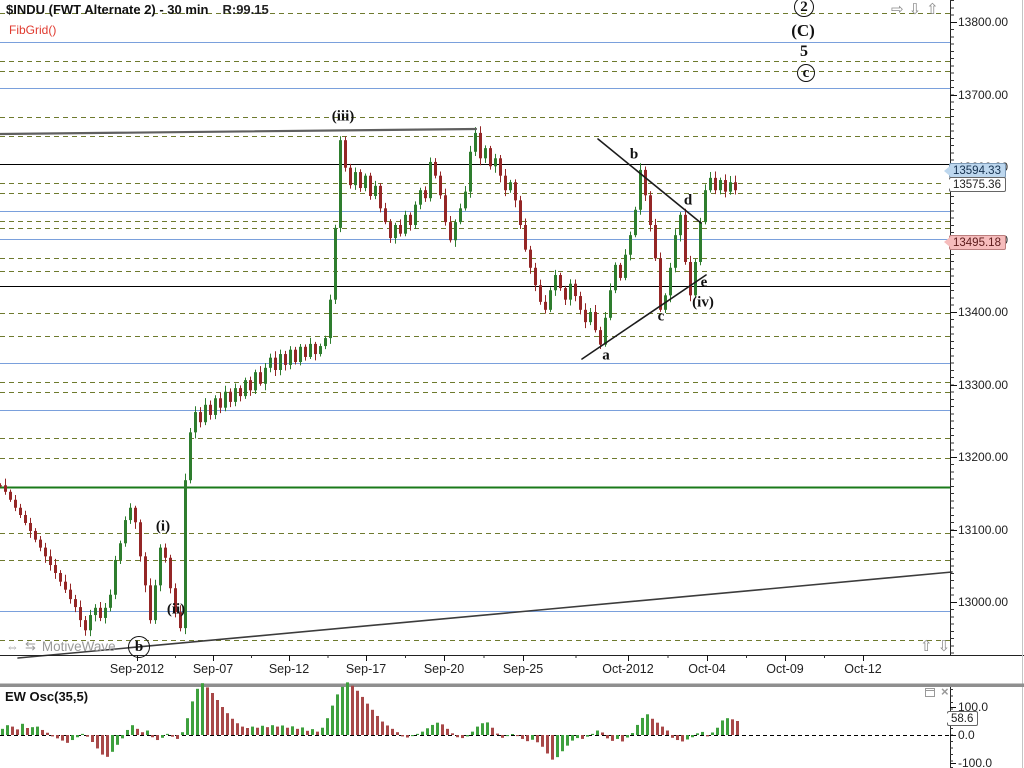 This screenshot has height=768, width=1024. Describe the element at coordinates (12, 646) in the screenshot. I see `pan-horizontal-icon: ⇔` at that location.